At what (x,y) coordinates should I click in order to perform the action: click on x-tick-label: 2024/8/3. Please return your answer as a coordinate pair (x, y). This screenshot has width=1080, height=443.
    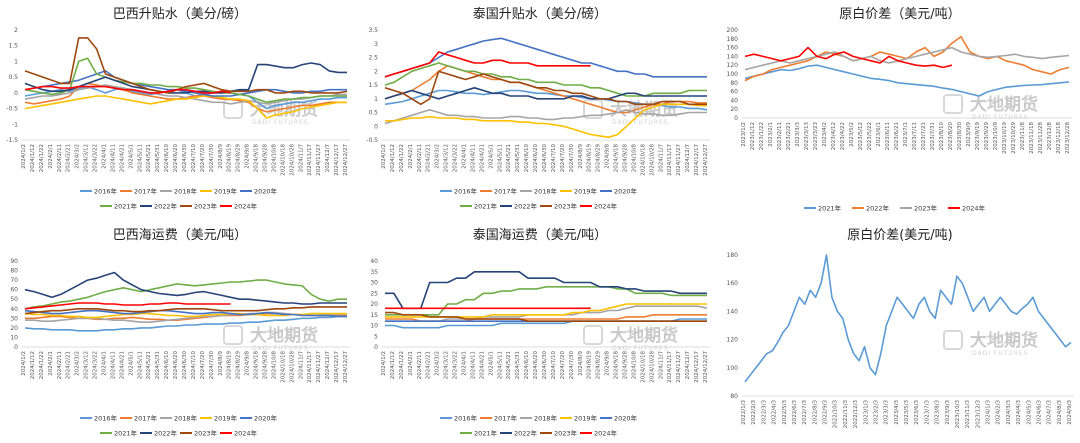
    Looking at the image, I should click on (1060, 412).